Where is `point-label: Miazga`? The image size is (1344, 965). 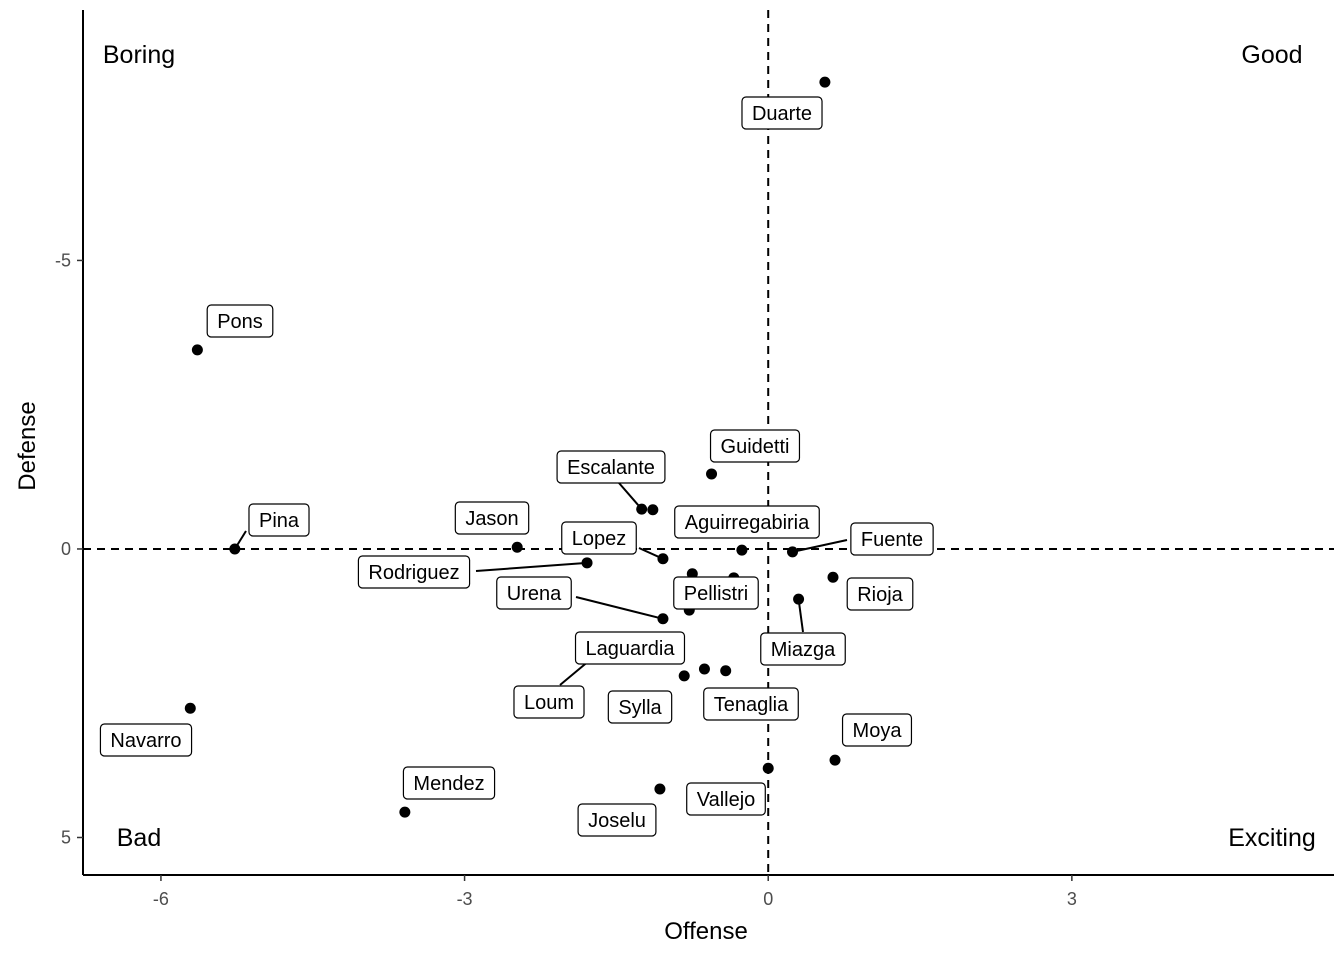 point-label: Miazga is located at coordinates (803, 649).